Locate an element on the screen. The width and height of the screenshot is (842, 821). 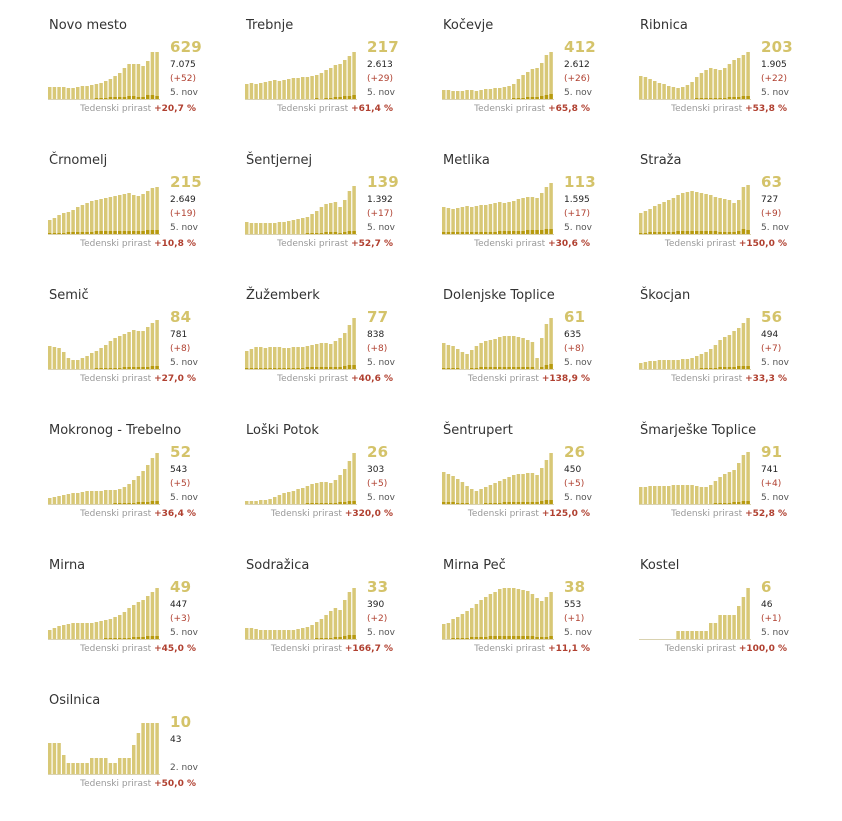
total-cases: 781 is located at coordinates (179, 335).